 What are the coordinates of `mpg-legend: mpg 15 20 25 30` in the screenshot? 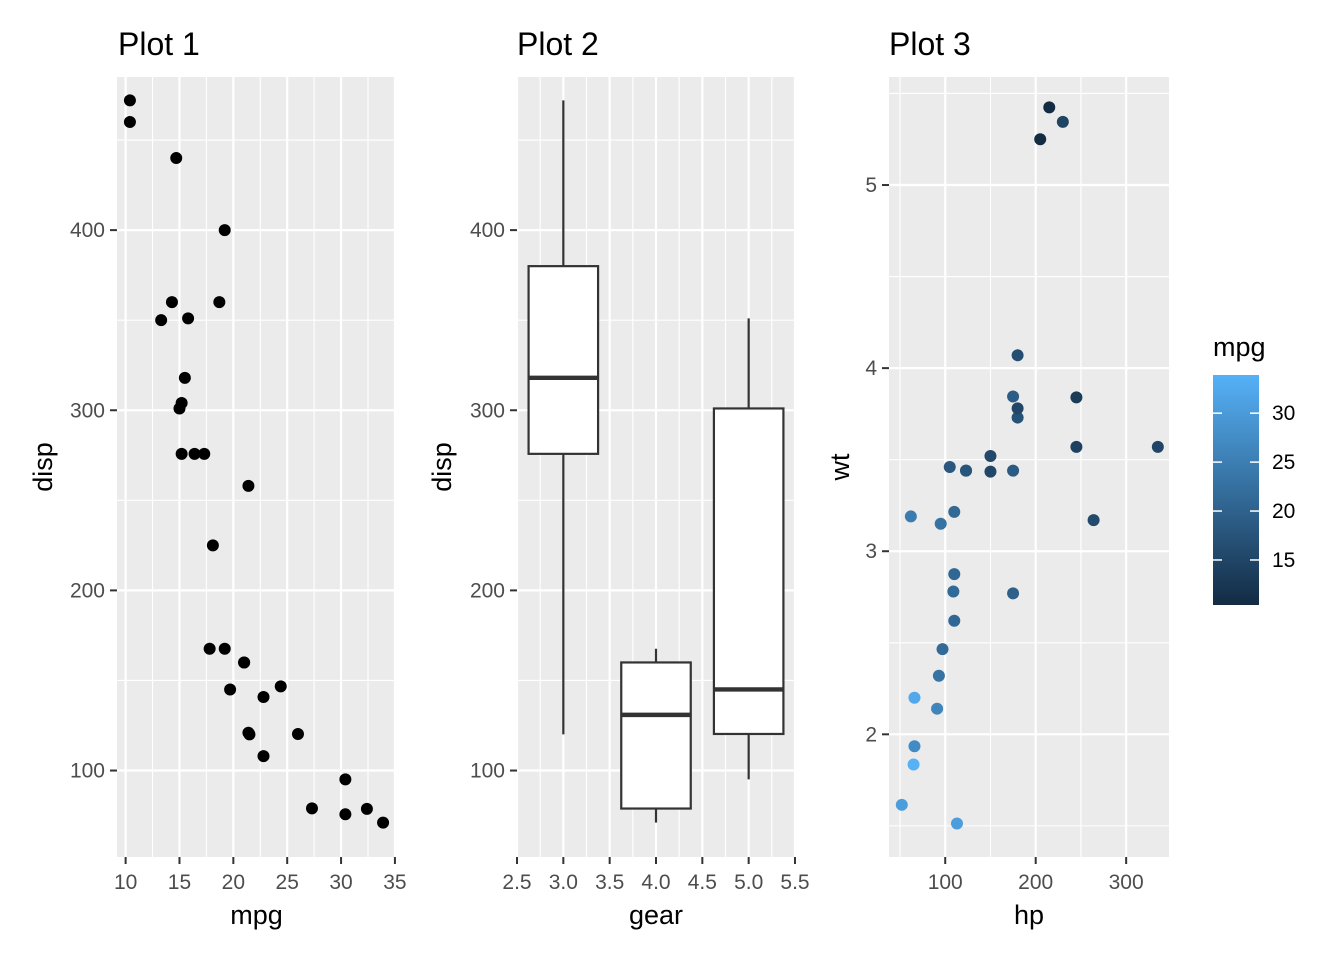 It's located at (1254, 468).